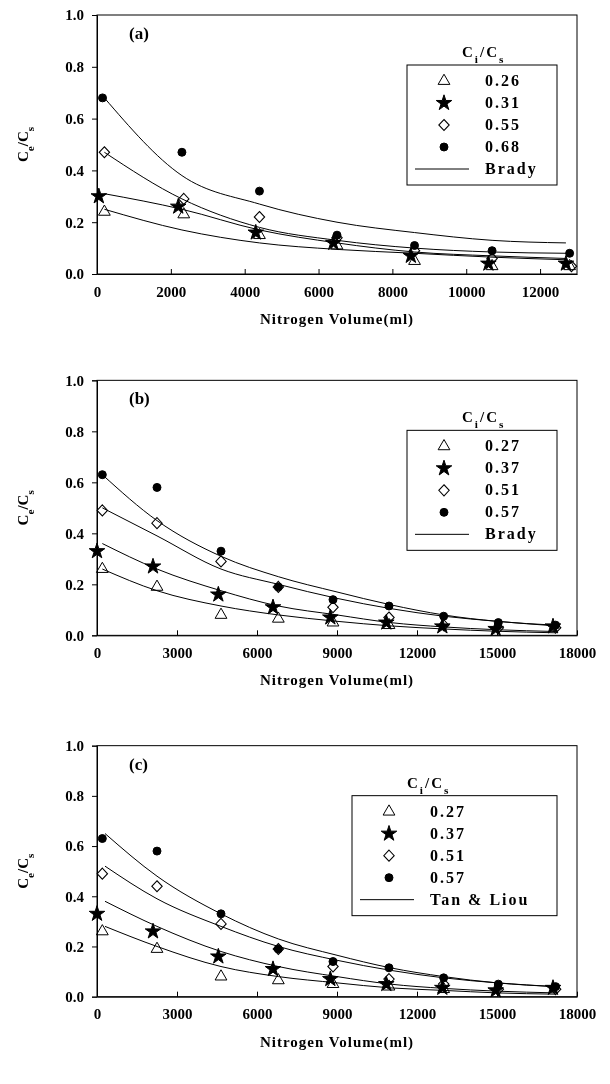 The width and height of the screenshot is (610, 1084). I want to click on legend-label: 0.26, so click(503, 80).